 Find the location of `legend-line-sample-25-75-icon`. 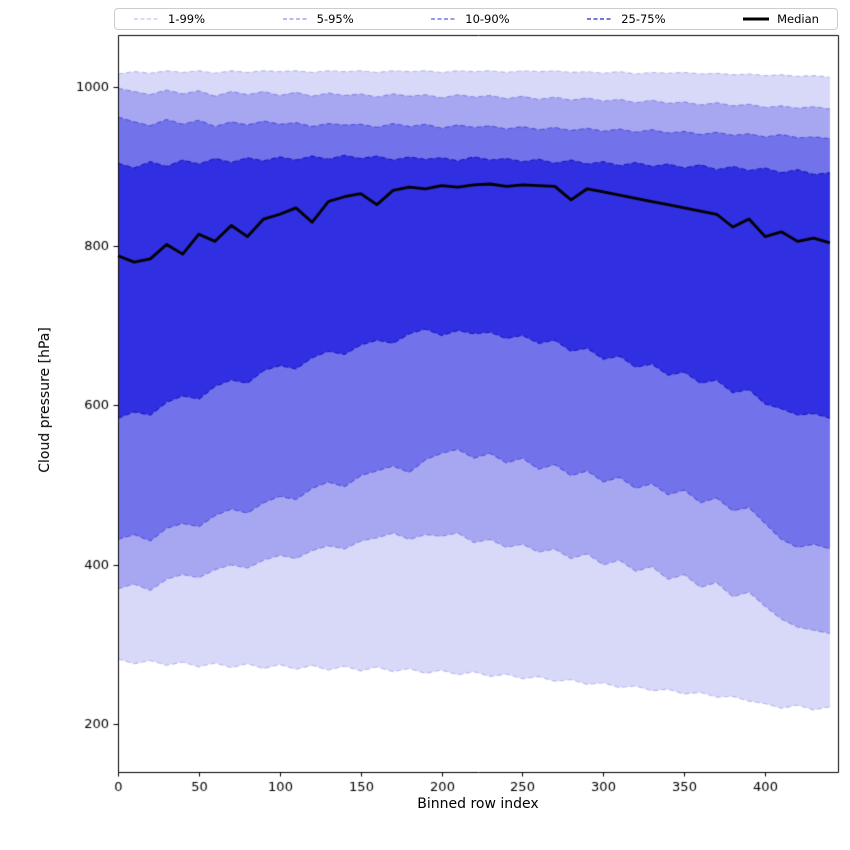

legend-line-sample-25-75-icon is located at coordinates (600, 19).